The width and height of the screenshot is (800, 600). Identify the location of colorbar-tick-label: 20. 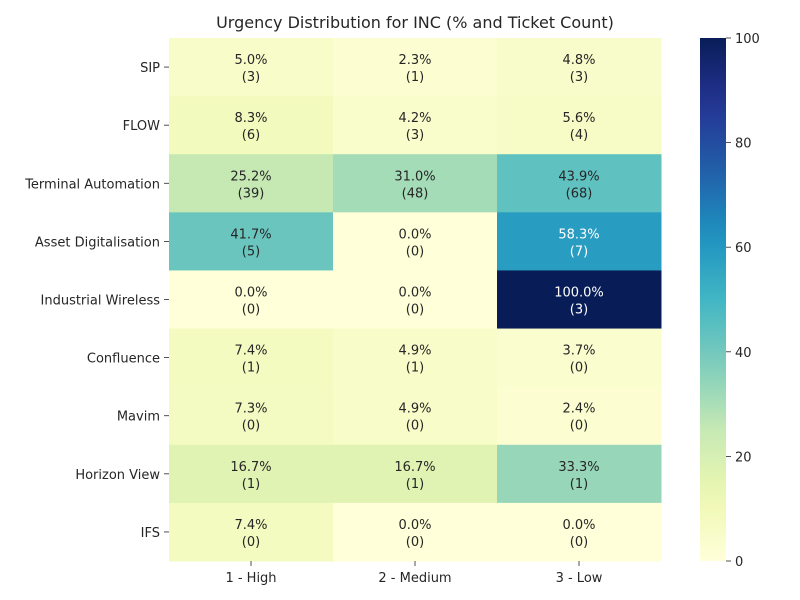
(743, 457).